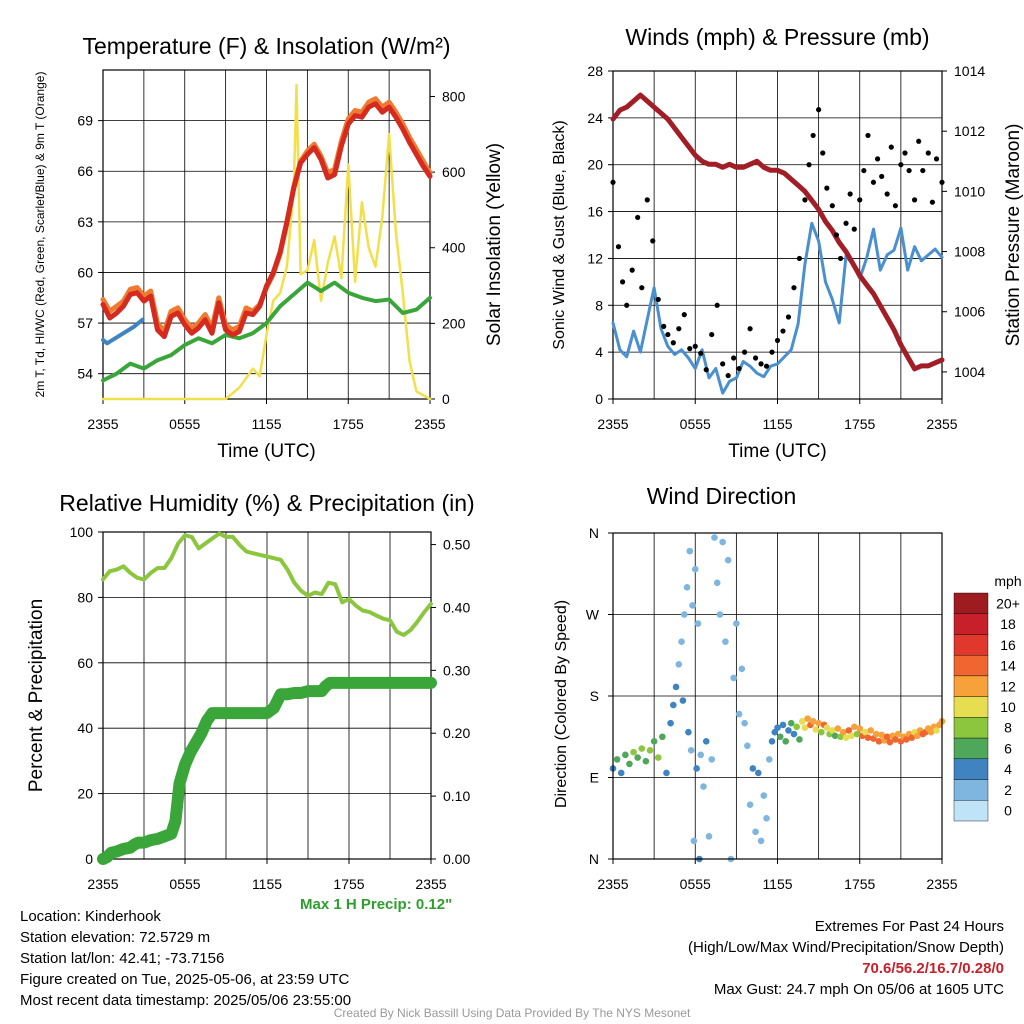 This screenshot has height=1024, width=1024. Describe the element at coordinates (1008, 686) in the screenshot. I see `colorbar-label: 12` at that location.